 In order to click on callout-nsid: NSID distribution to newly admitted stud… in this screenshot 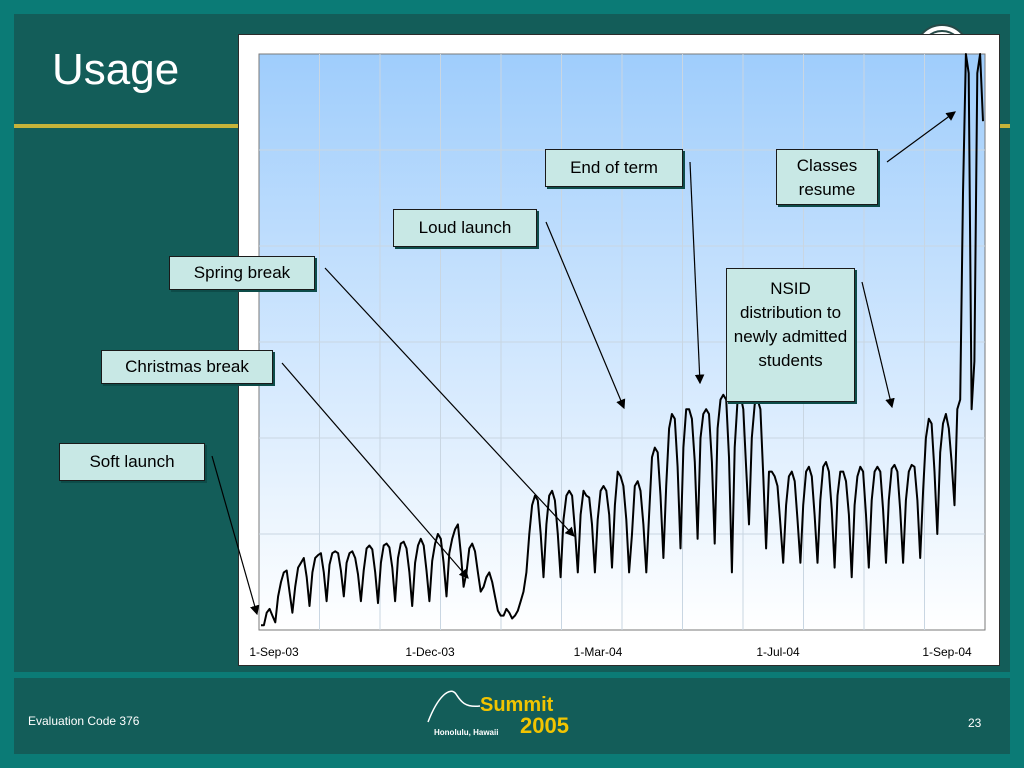, I will do `click(790, 335)`.